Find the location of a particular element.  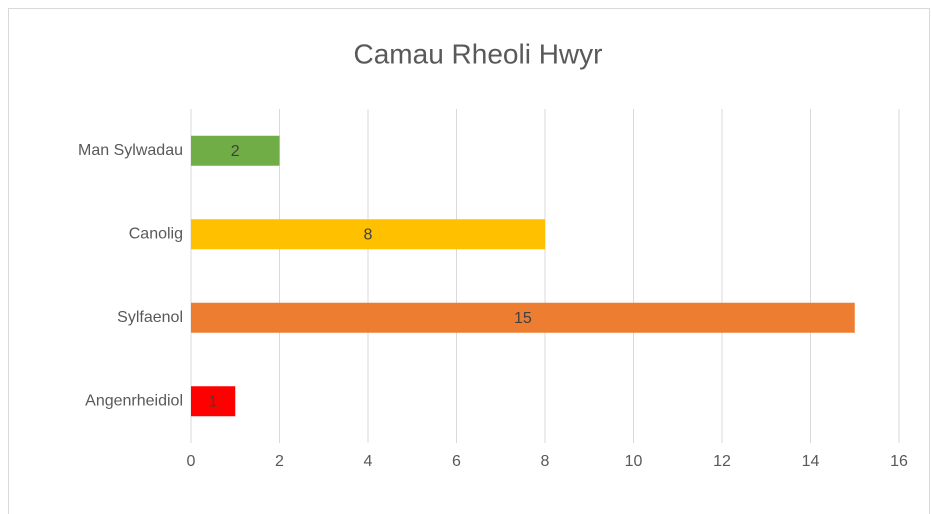

y-tick-label: Angenrheidiol is located at coordinates (134, 400).